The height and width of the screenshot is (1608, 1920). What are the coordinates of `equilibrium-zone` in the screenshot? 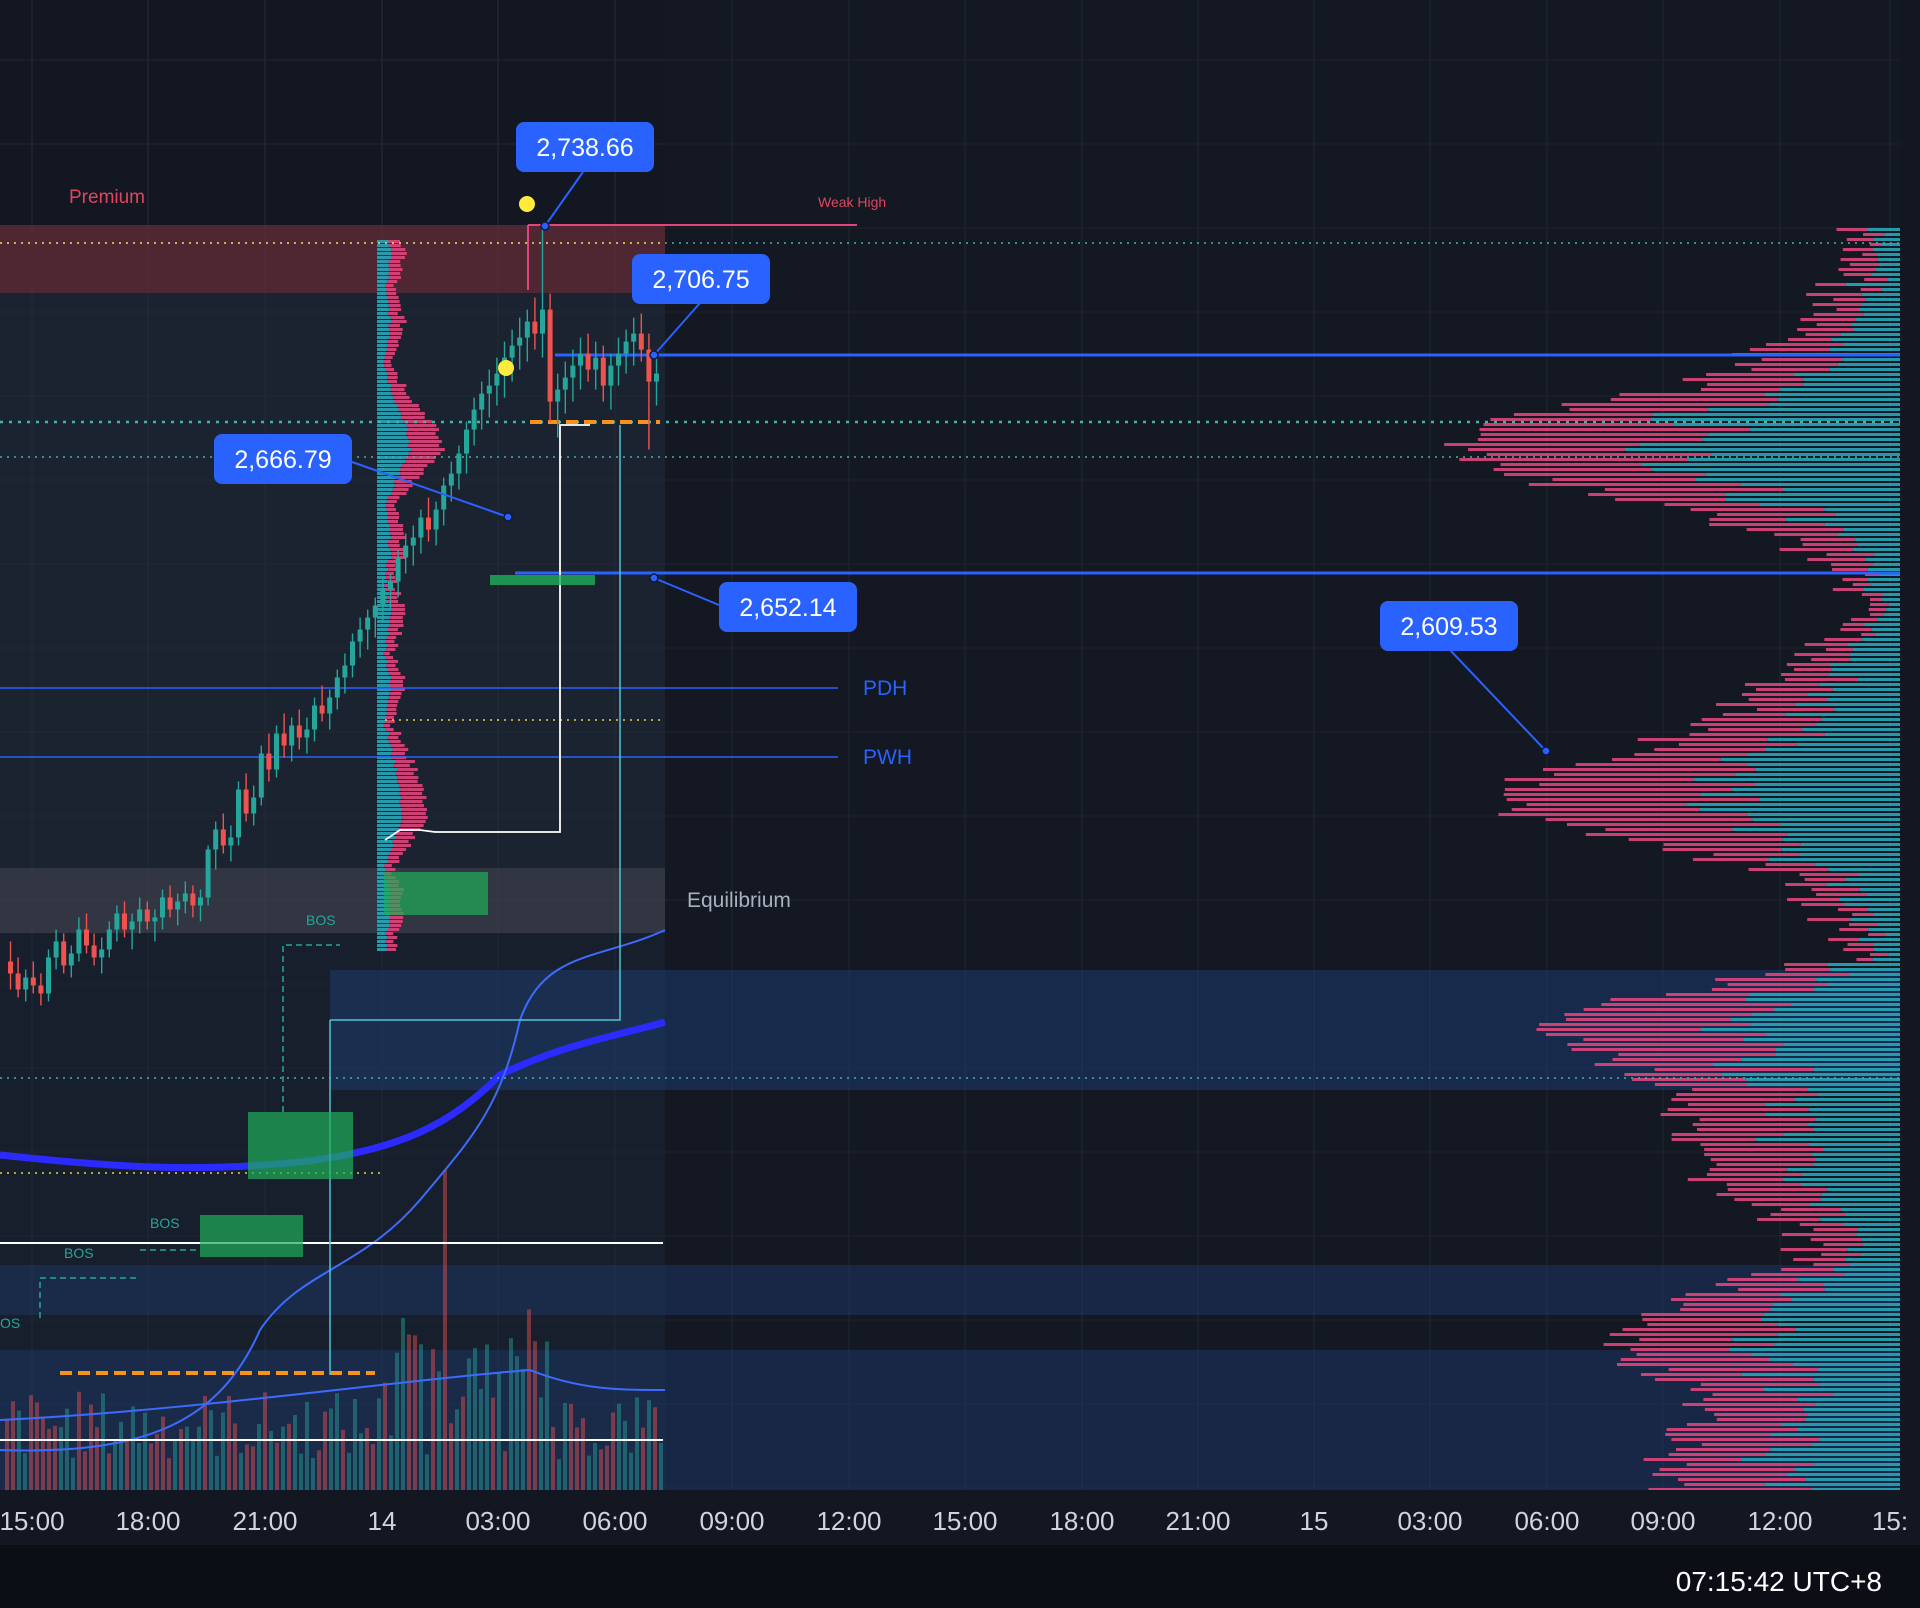 It's located at (332, 900).